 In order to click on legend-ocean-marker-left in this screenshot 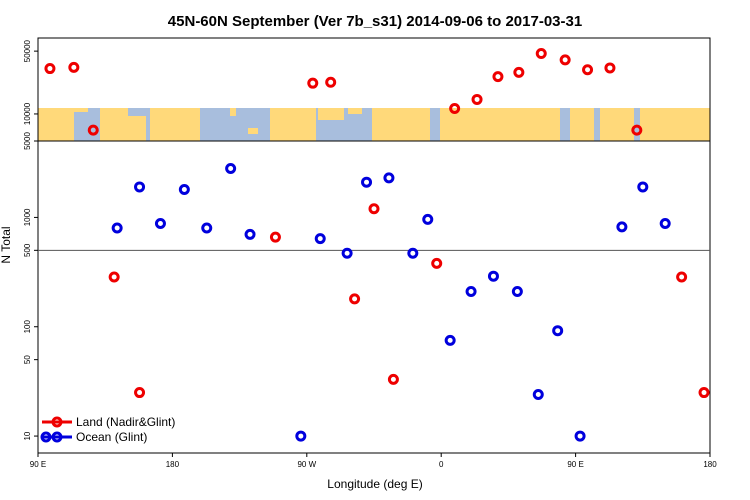, I will do `click(46, 437)`.